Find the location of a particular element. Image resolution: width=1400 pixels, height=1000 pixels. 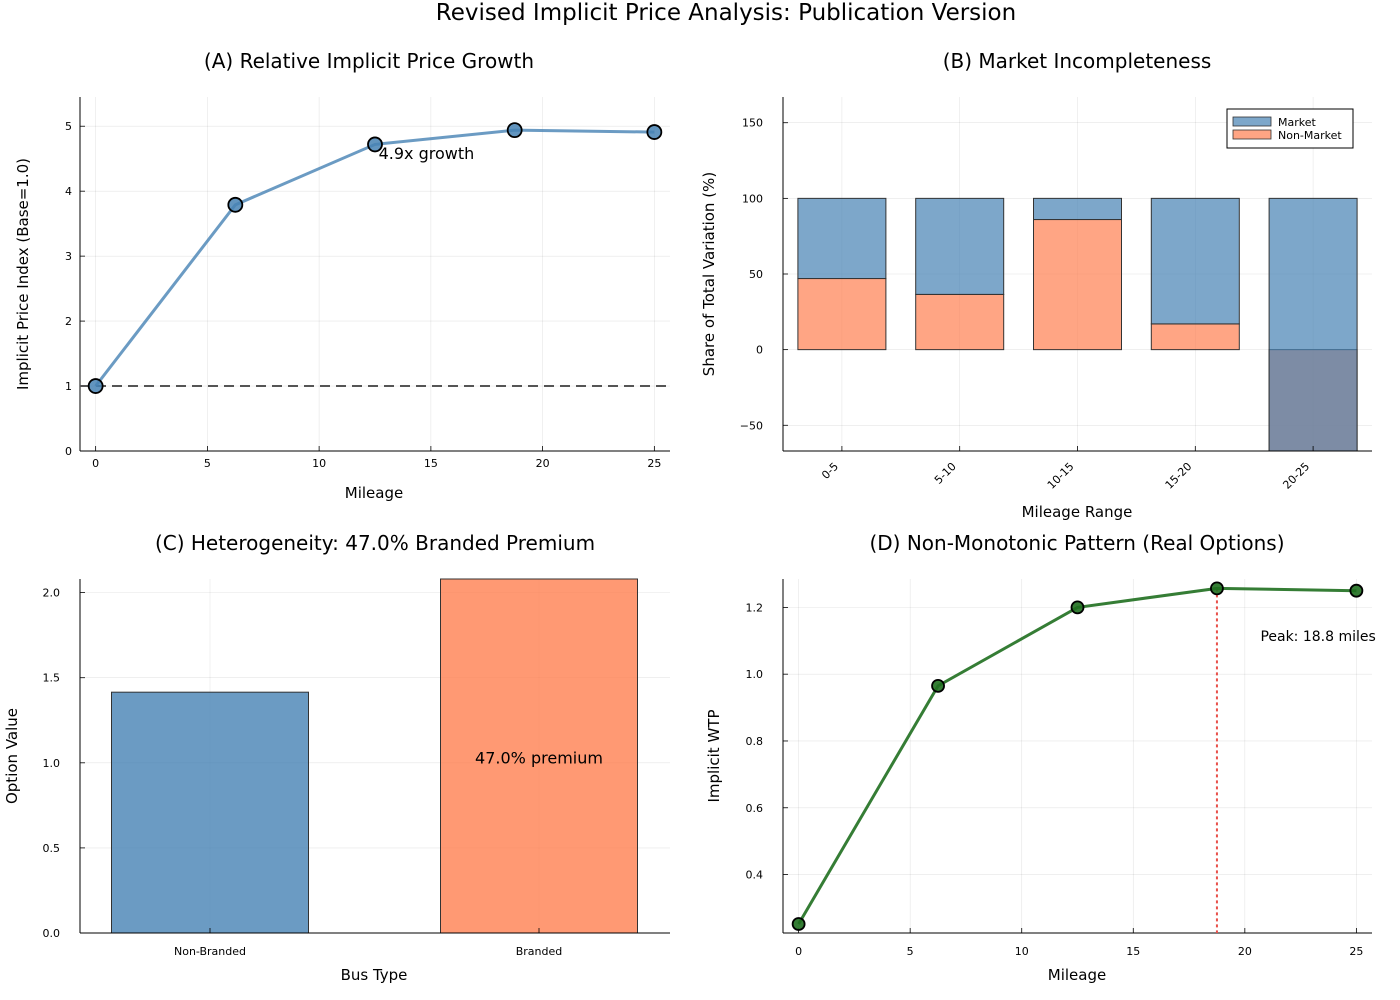

x-tick-label: 20-25 is located at coordinates (1296, 476).